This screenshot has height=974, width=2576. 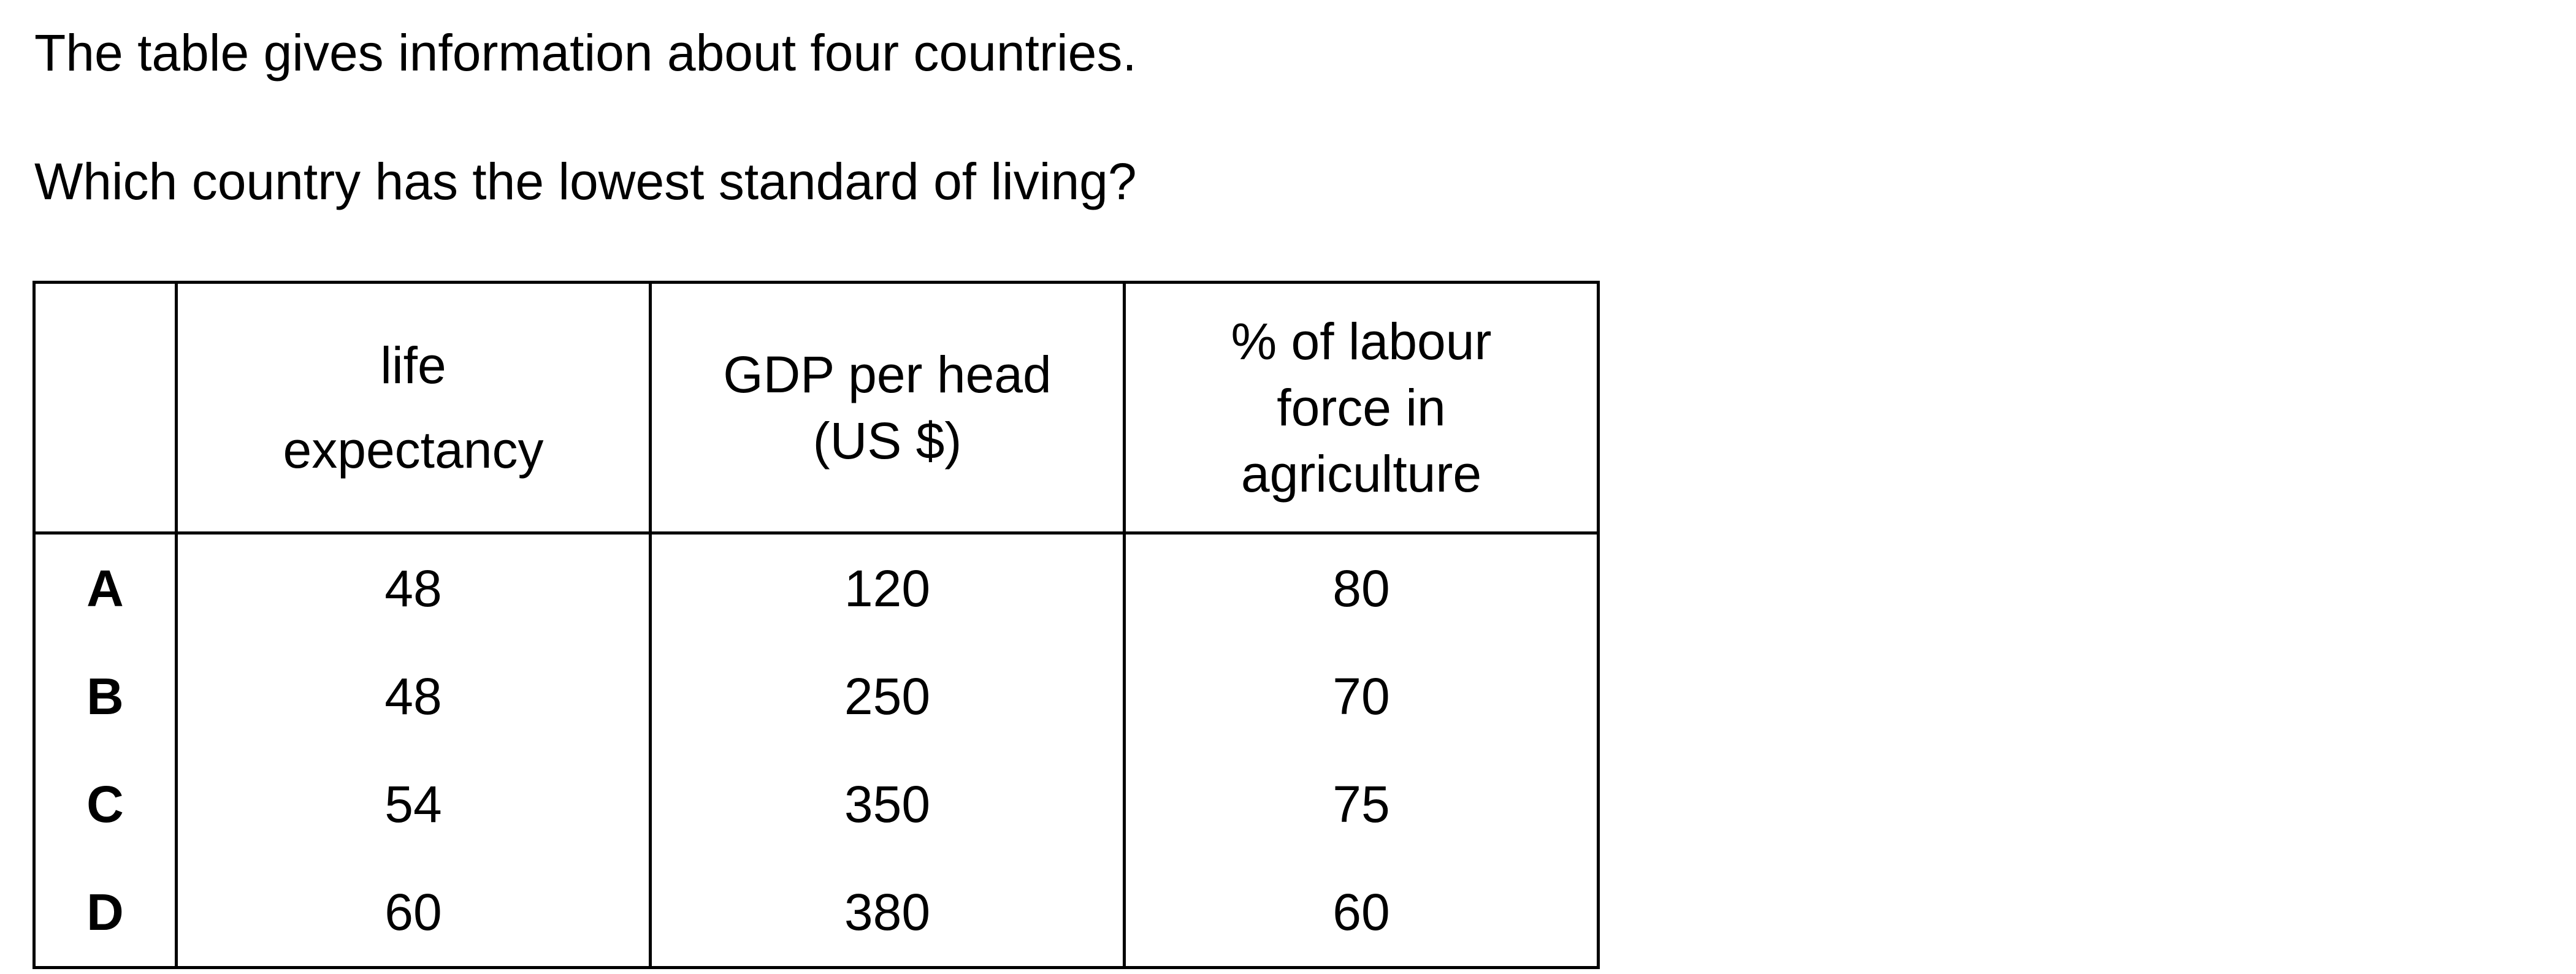 What do you see at coordinates (413, 408) in the screenshot?
I see `header-life-expectancy: life expectancy` at bounding box center [413, 408].